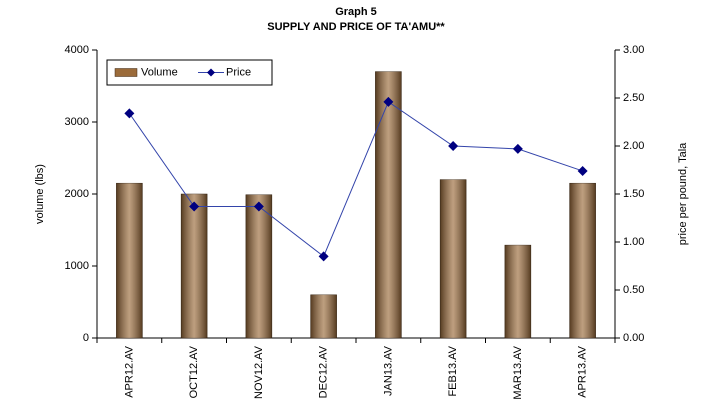 This screenshot has width=701, height=414. Describe the element at coordinates (453, 370) in the screenshot. I see `x-tick-label: FEB13.AV` at that location.